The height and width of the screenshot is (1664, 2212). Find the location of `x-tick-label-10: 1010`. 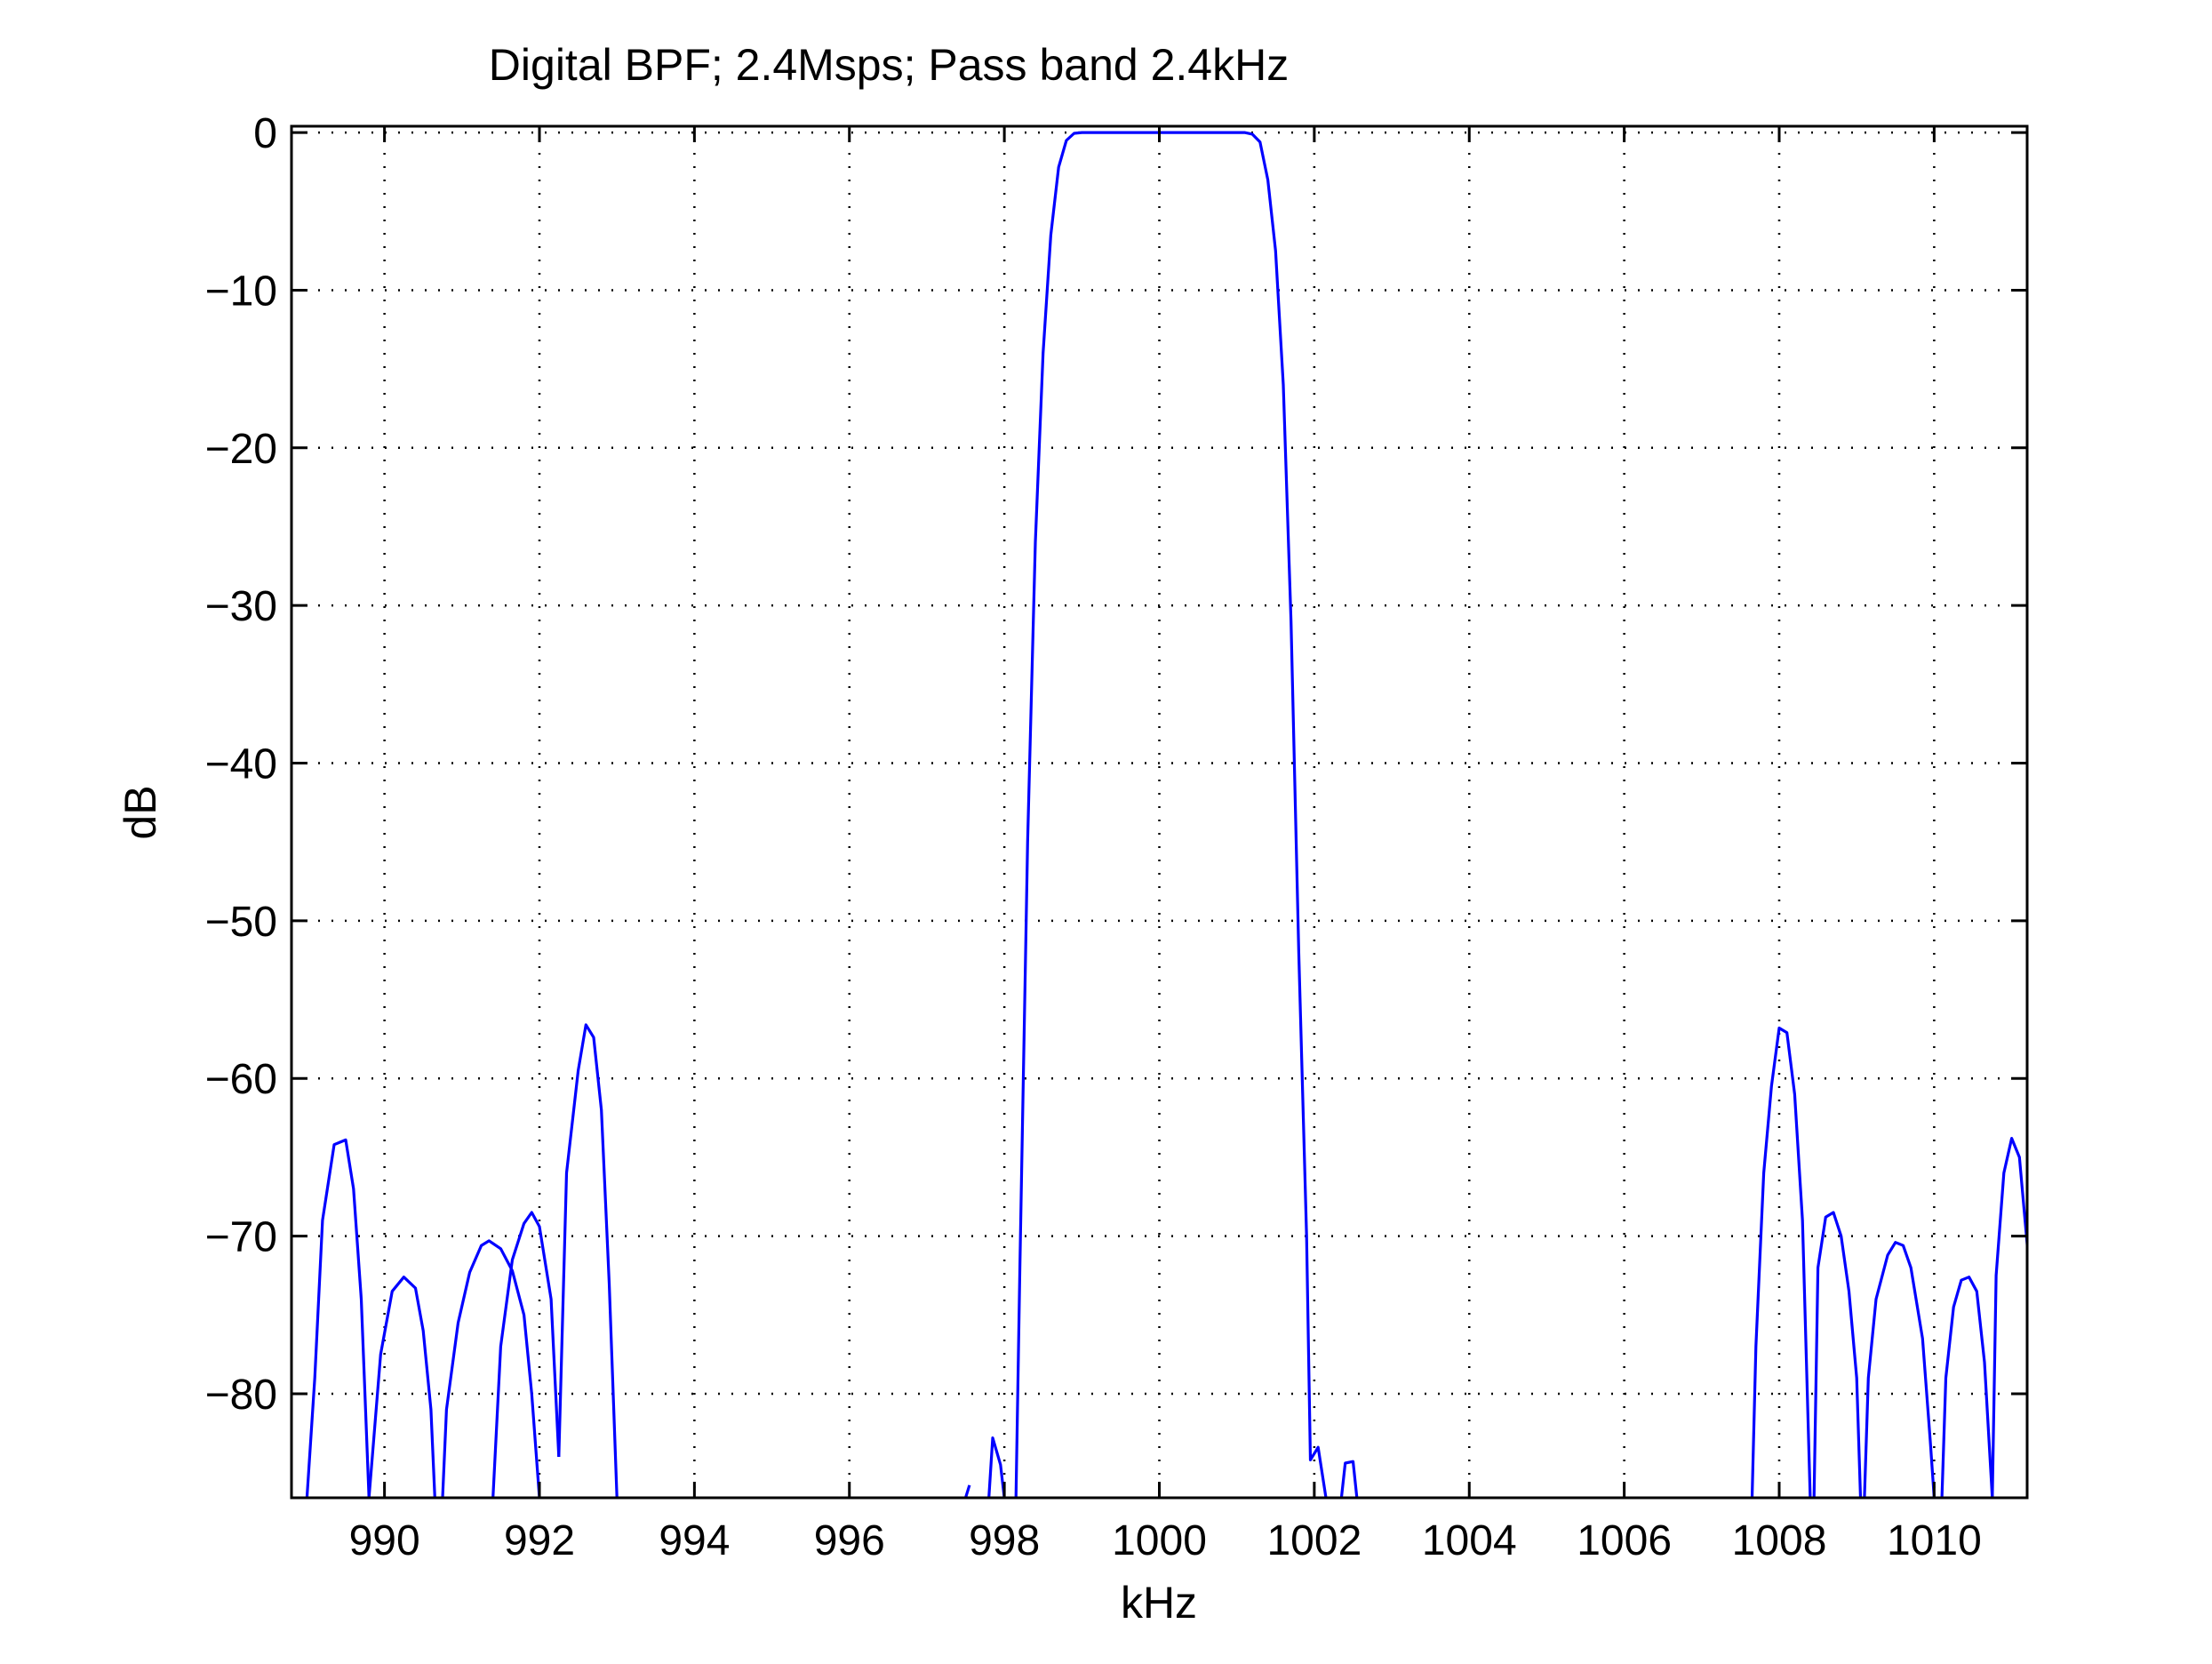

x-tick-label-10: 1010 is located at coordinates (1934, 1540).